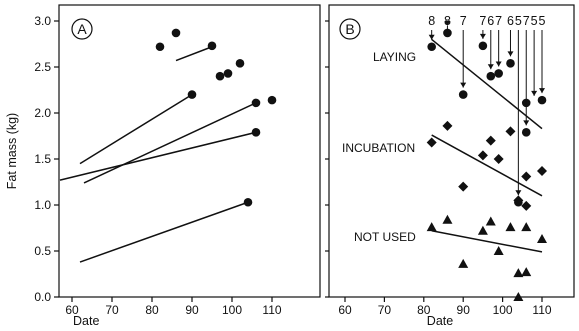  Describe the element at coordinates (349, 29) in the screenshot. I see `panel-b-letter: B` at that location.